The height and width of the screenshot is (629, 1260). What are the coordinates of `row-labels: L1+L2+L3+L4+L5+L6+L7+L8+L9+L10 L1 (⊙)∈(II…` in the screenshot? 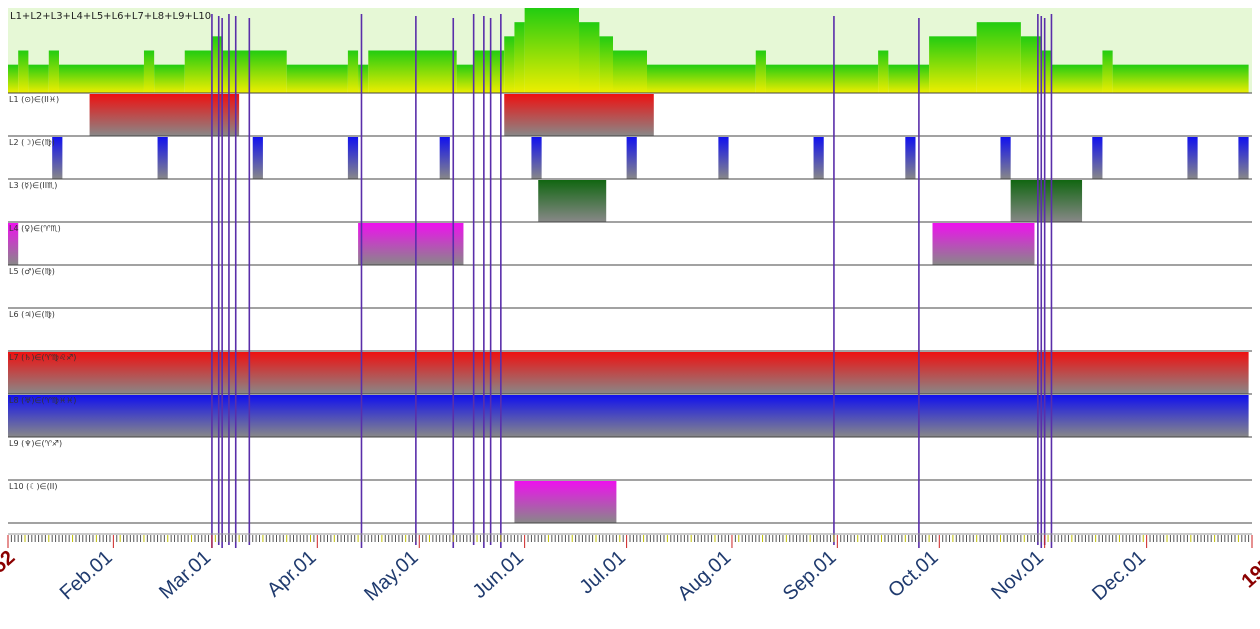 It's located at (110, 251).